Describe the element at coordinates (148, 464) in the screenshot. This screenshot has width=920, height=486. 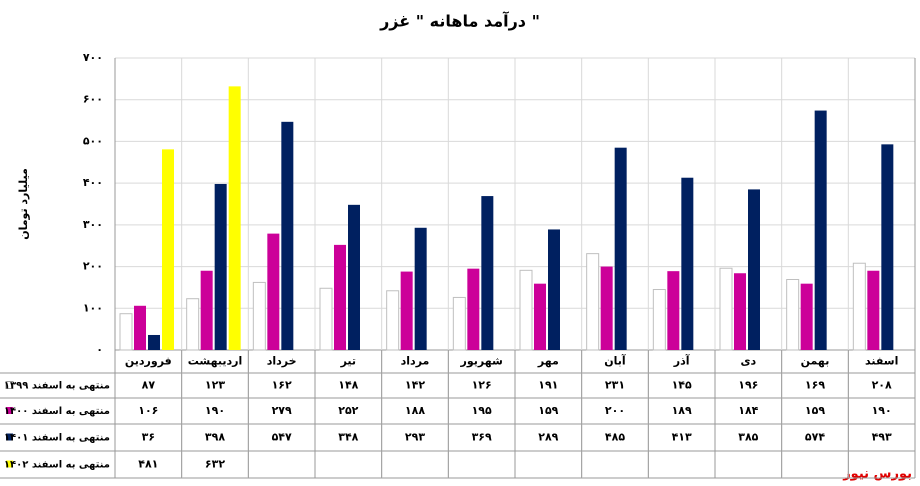
I see `table-value: ۴۸۱` at that location.